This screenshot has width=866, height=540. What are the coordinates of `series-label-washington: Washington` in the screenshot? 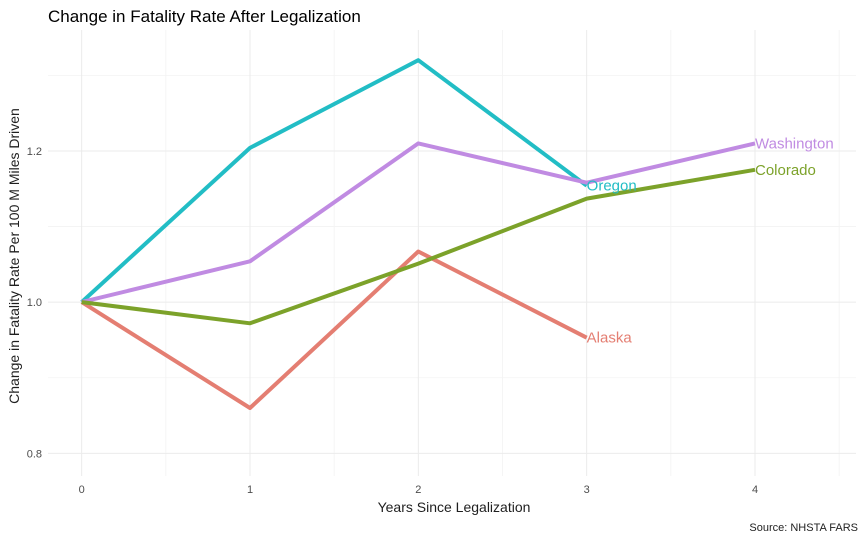 It's located at (794, 143).